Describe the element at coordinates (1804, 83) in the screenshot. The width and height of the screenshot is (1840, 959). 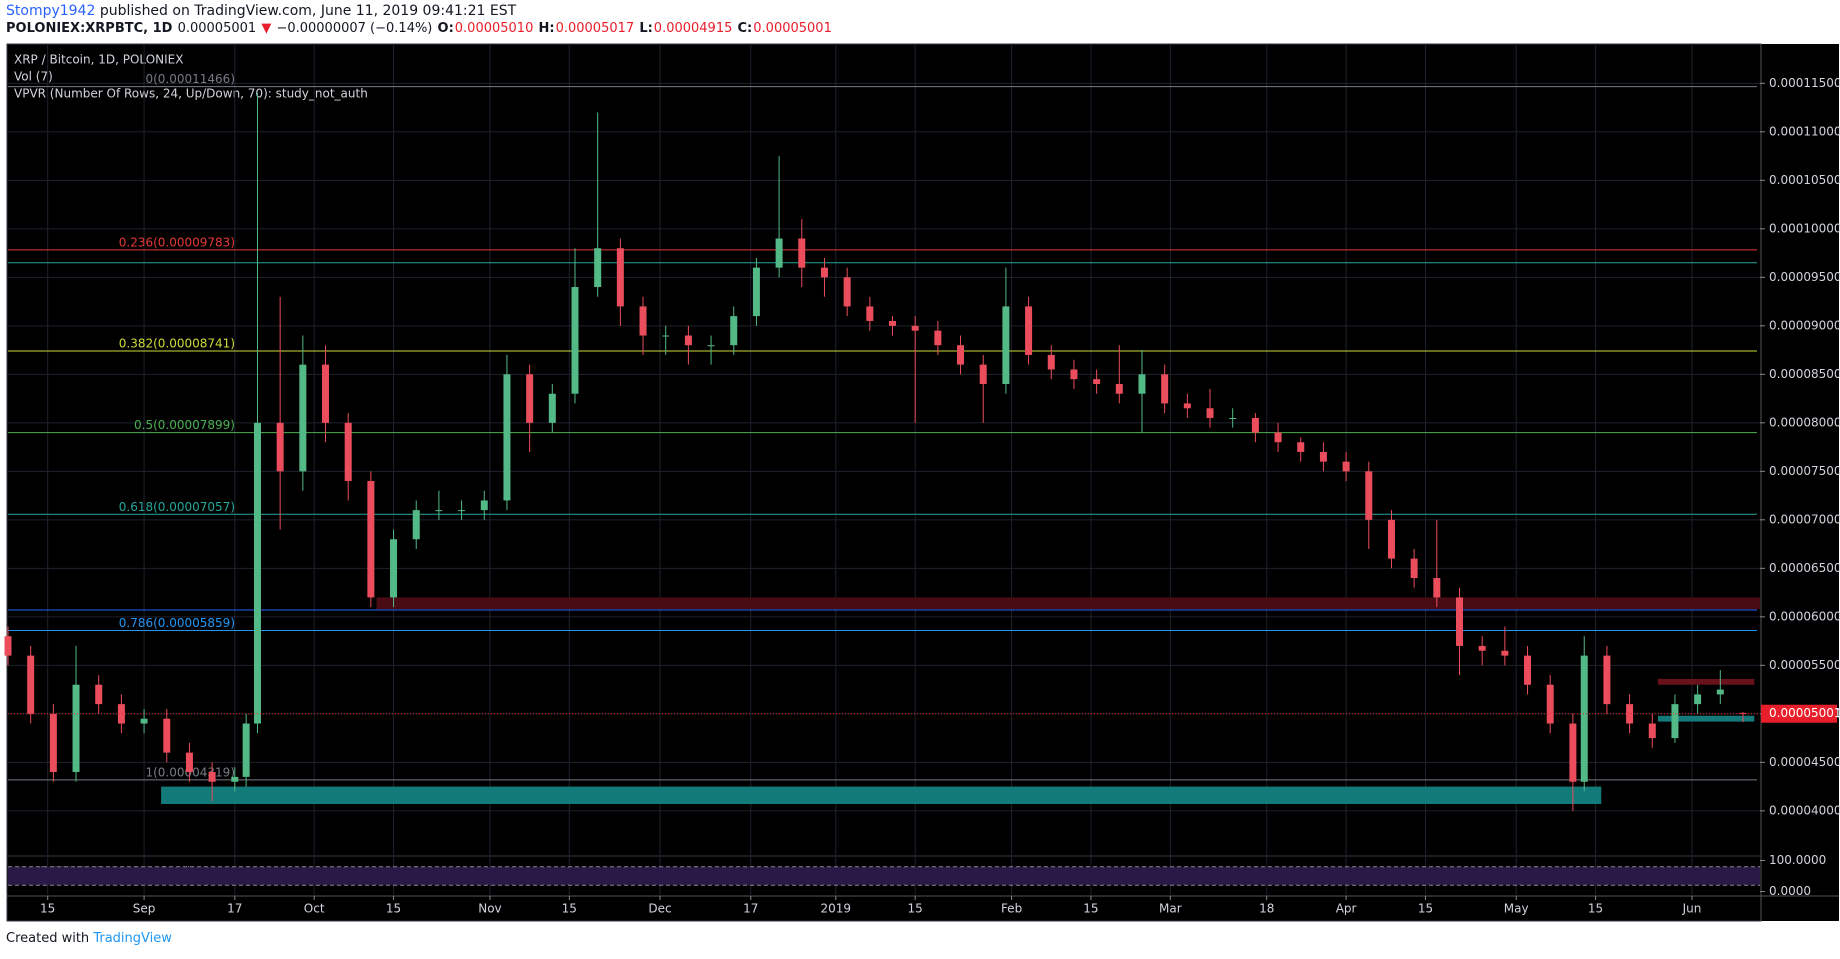
I see `y-tick-label: 0.00011500` at that location.